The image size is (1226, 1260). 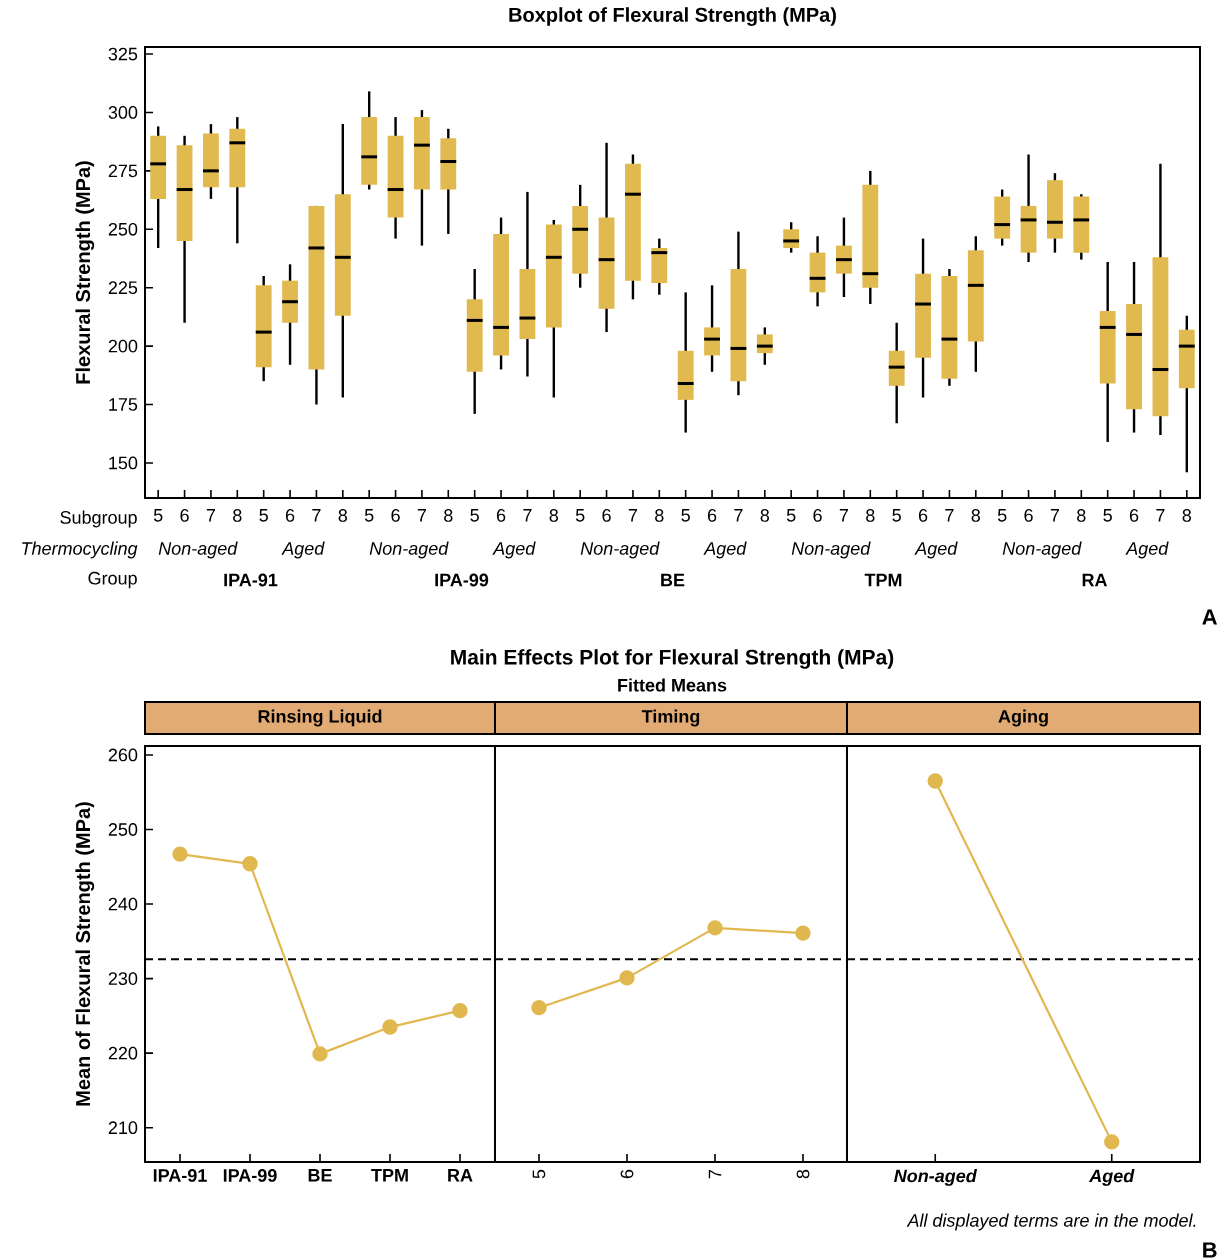 I want to click on text: All displayed terms are in the model., so click(x=1051, y=1222).